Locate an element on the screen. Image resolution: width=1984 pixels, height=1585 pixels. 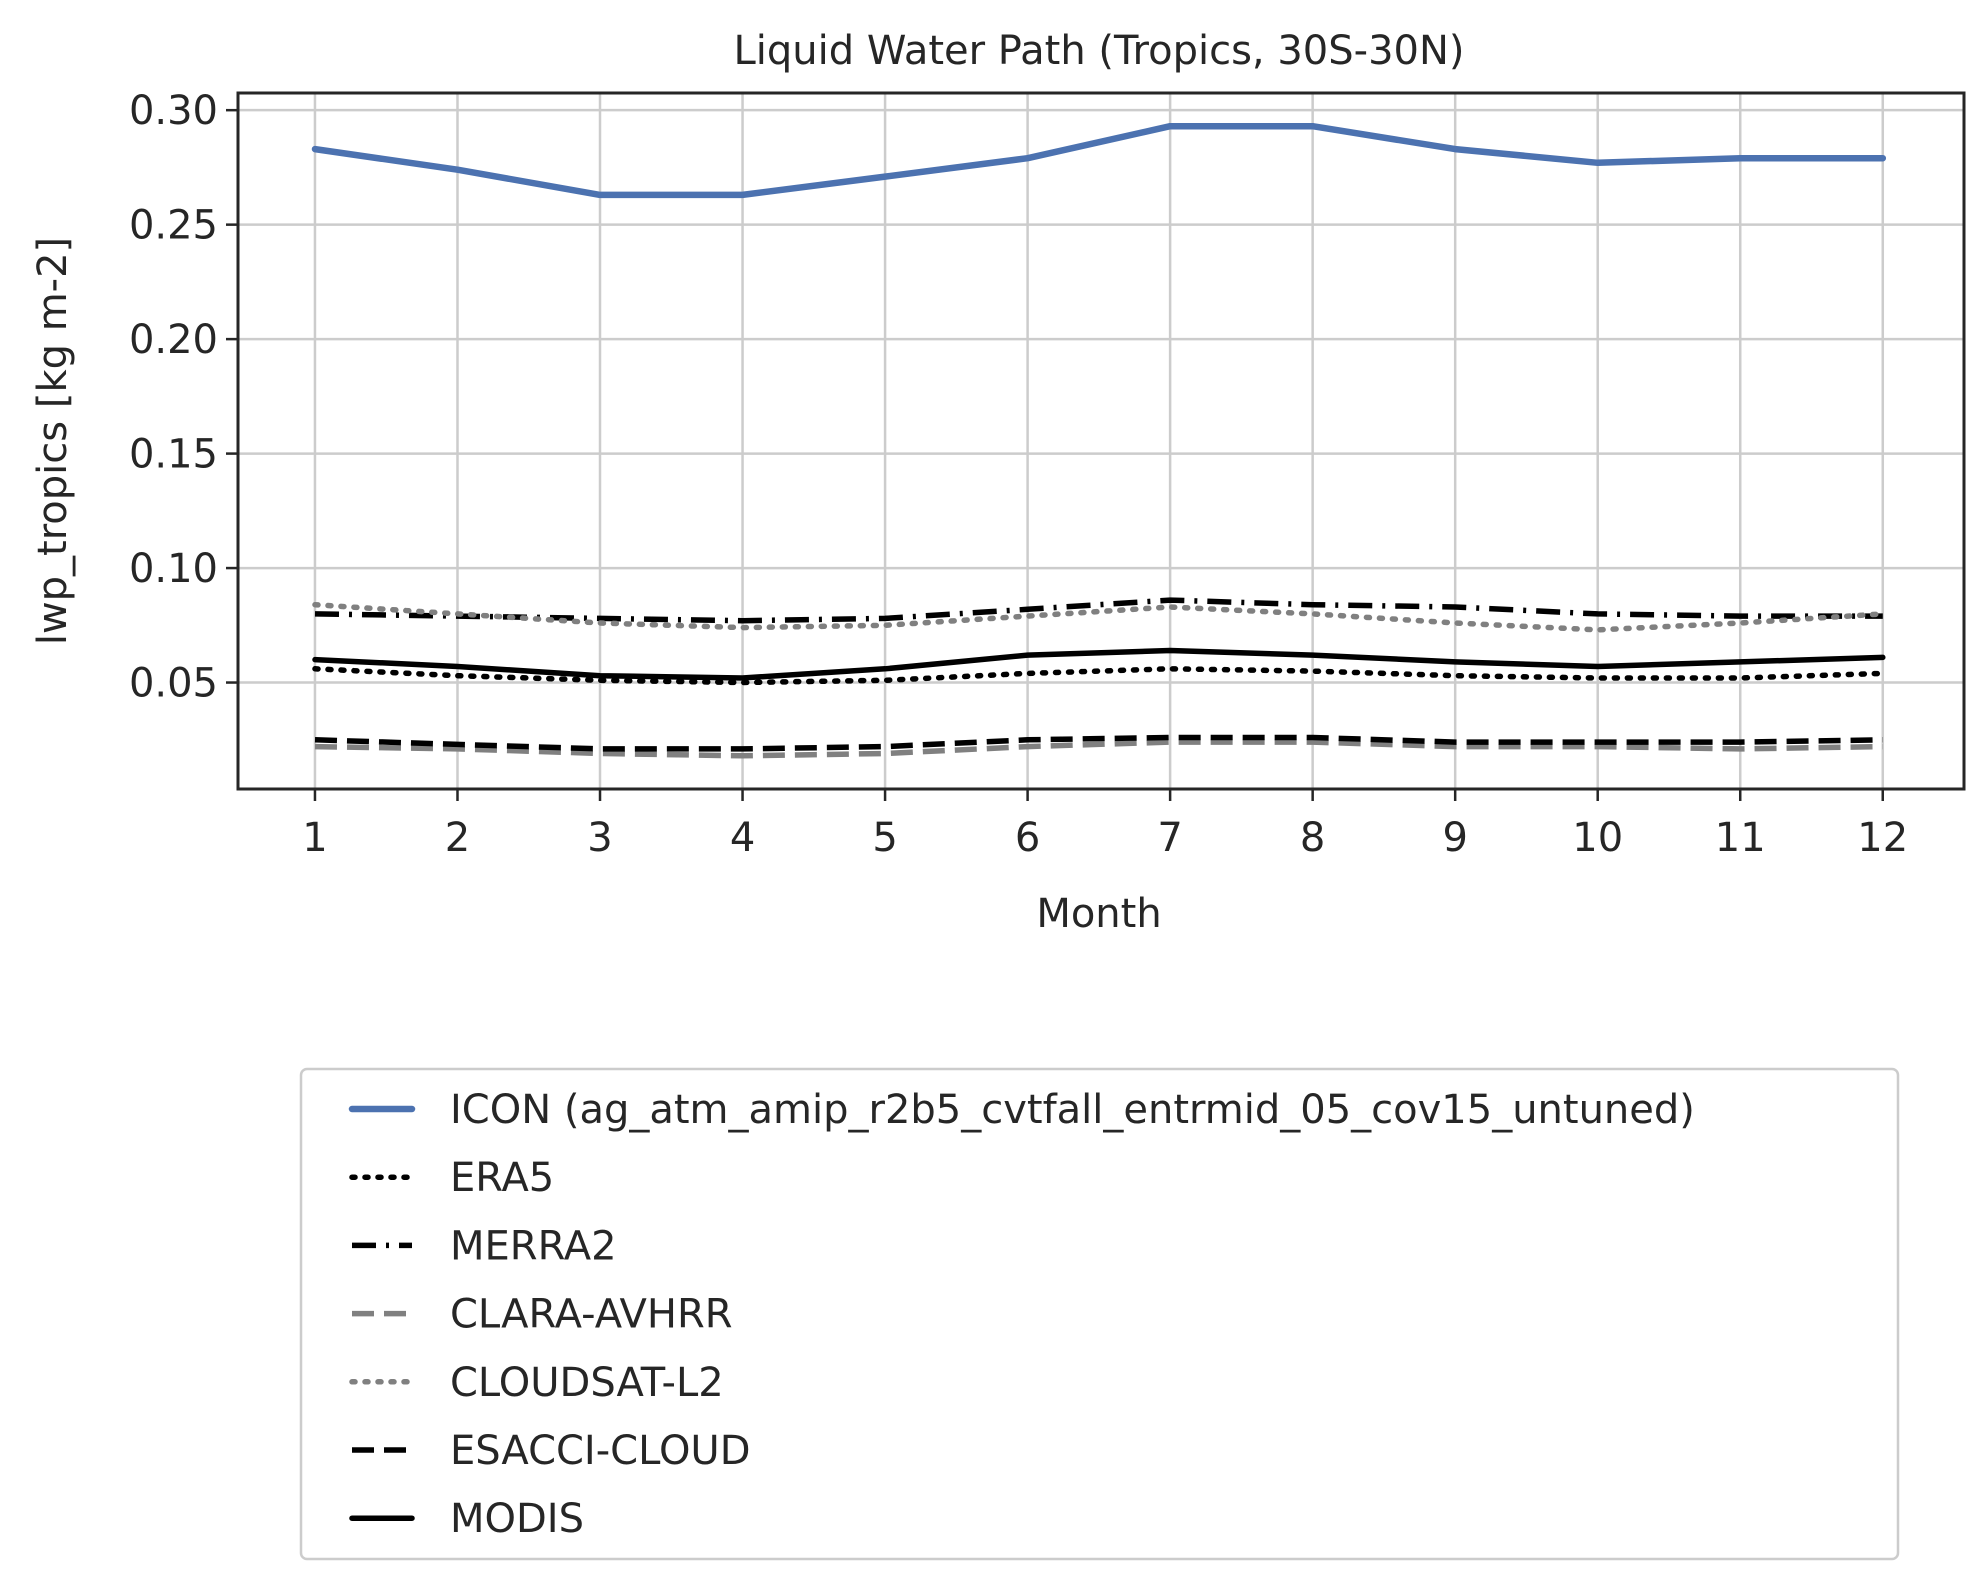
series-line-clara-avhrr is located at coordinates (1098, 749).